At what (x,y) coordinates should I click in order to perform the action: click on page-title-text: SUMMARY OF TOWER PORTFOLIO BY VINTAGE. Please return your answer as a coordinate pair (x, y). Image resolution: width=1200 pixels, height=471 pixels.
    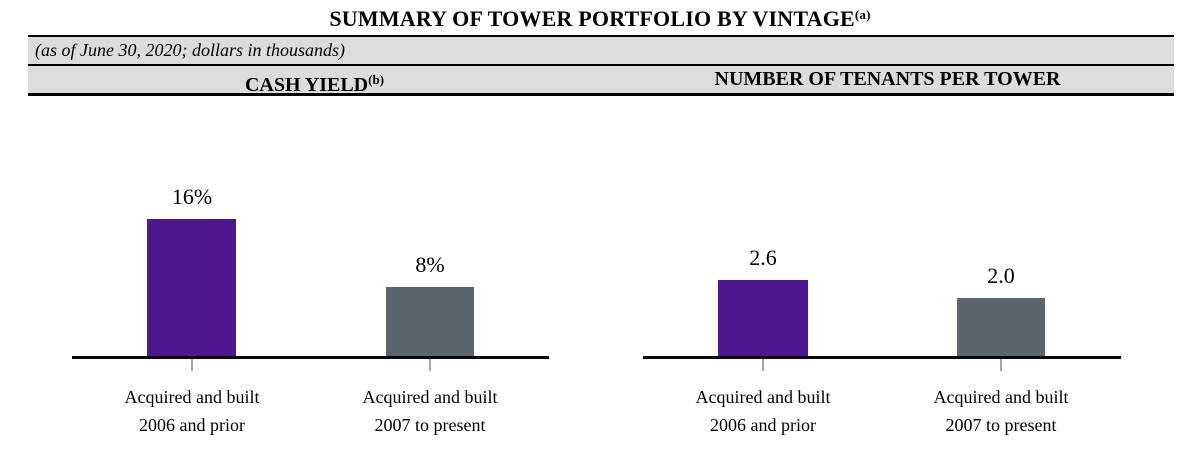
    Looking at the image, I should click on (592, 18).